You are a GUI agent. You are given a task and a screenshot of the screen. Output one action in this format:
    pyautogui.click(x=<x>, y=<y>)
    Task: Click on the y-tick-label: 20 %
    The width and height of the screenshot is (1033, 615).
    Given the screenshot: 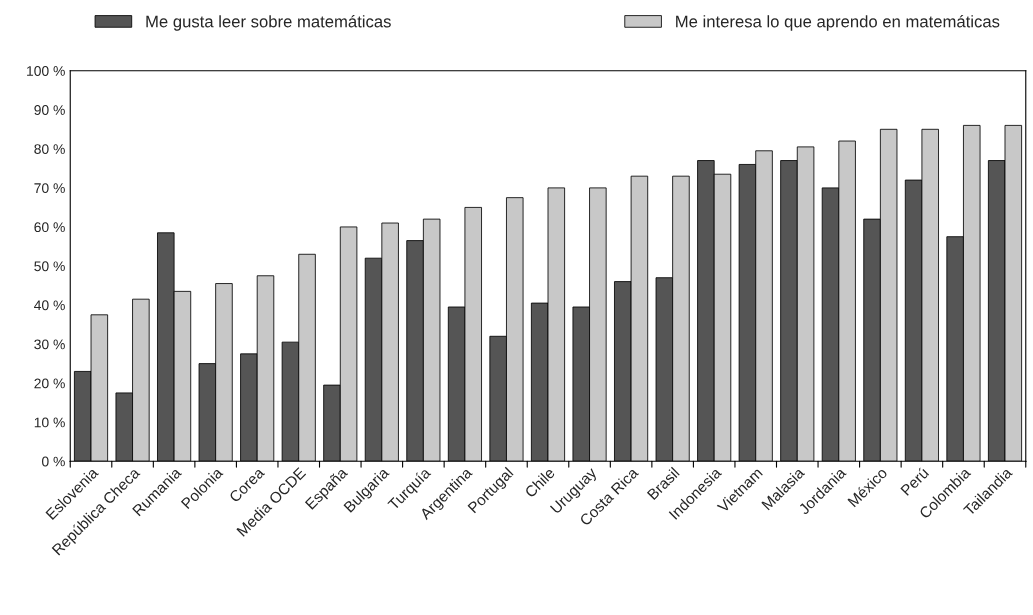 What is the action you would take?
    pyautogui.click(x=49, y=383)
    